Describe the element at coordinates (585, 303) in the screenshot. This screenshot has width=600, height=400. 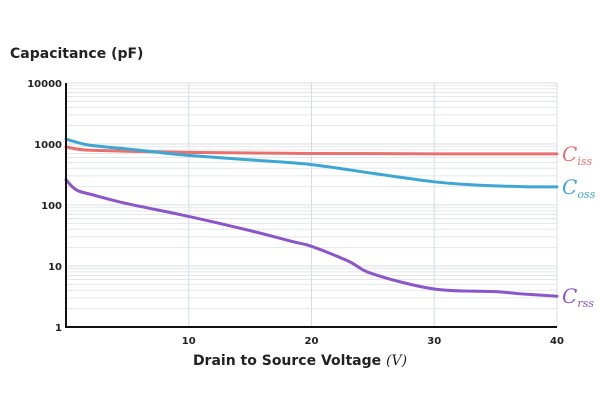
I see `series-label-subscript: rss` at that location.